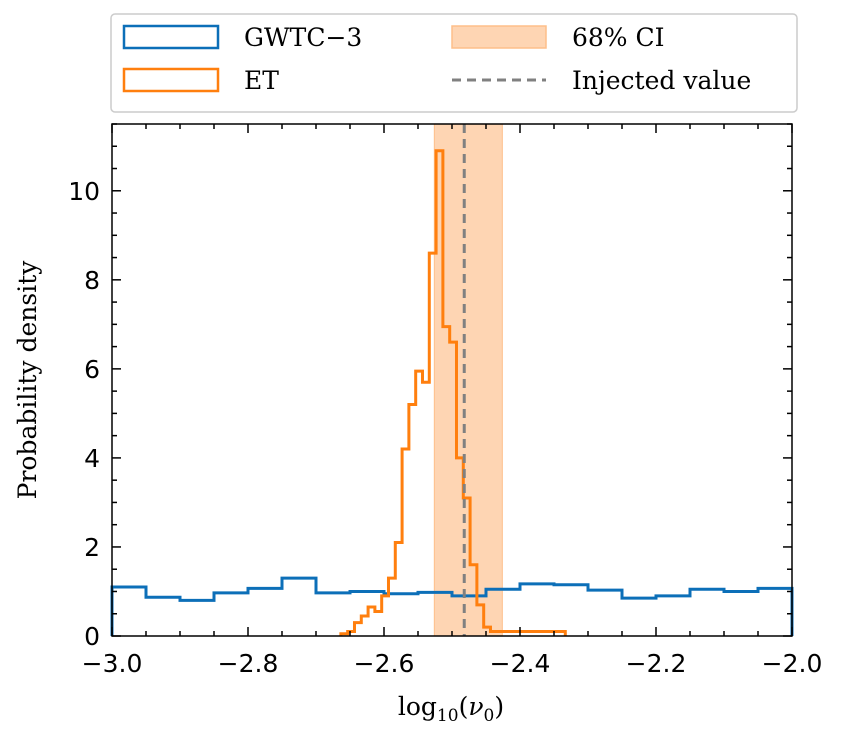  I want to click on x-tick-label: −2.6, so click(384, 663).